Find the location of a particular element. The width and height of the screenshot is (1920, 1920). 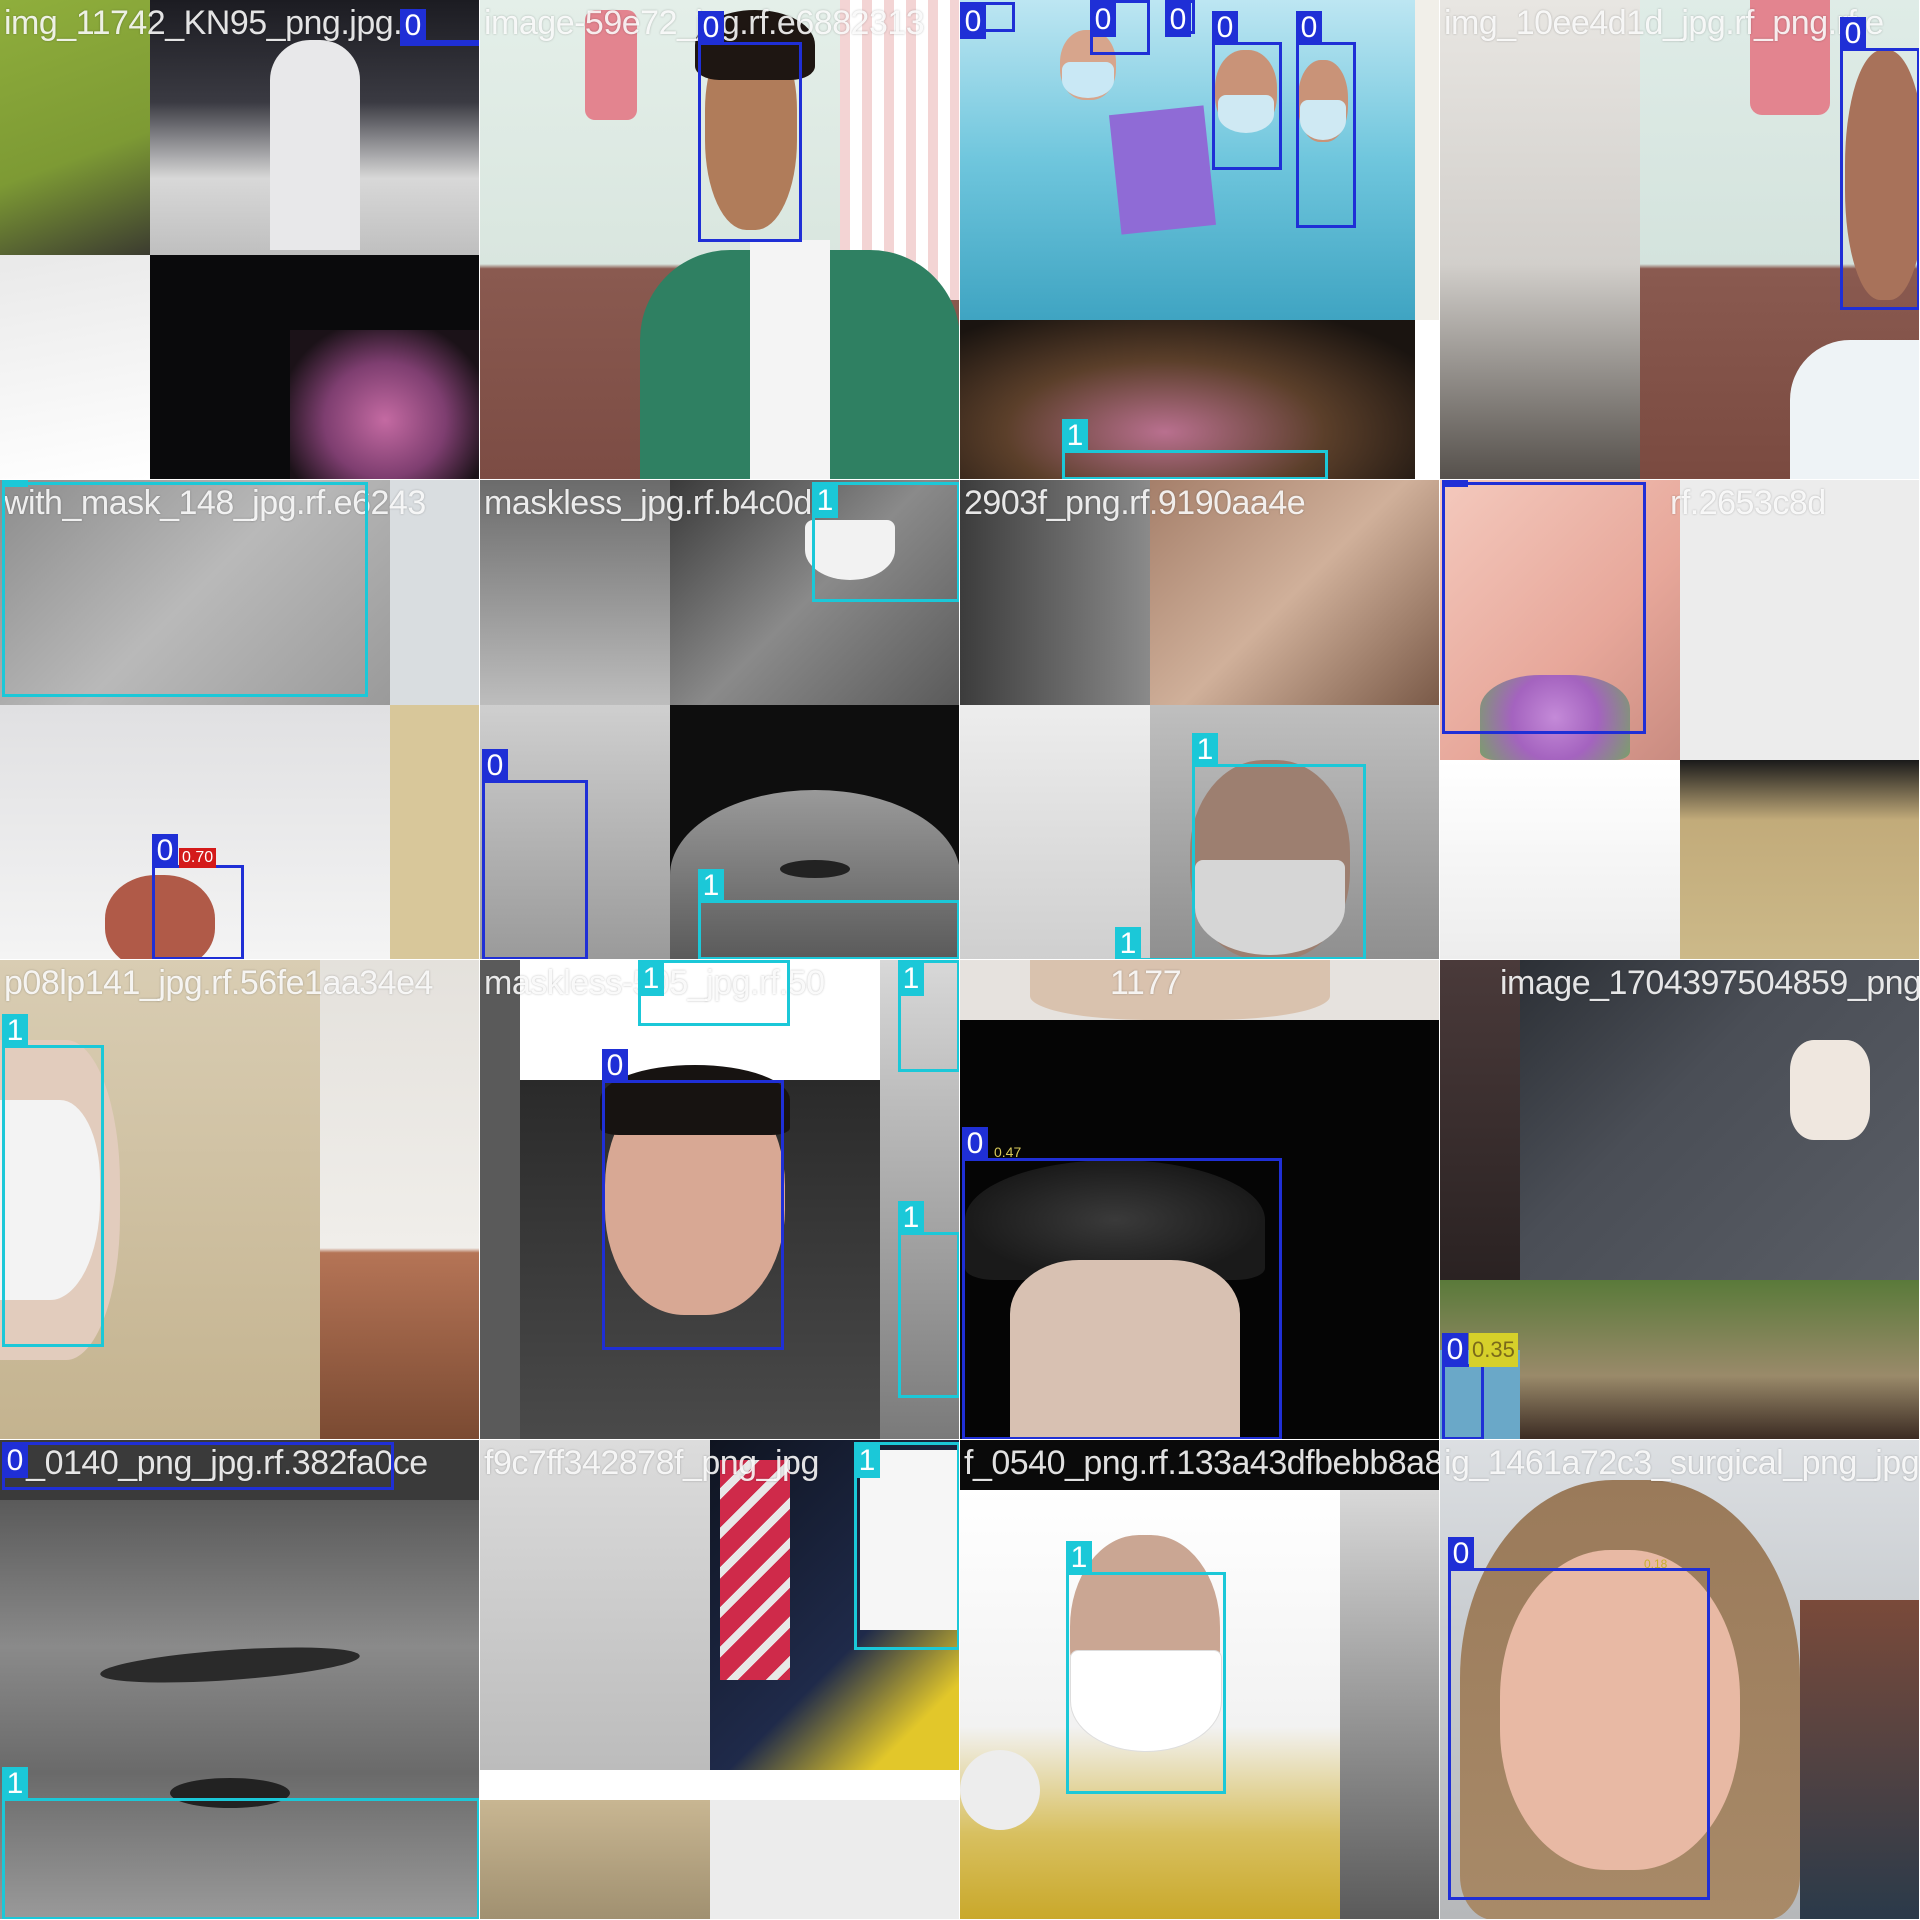

tile-1: image-59e72_jpg.rf.e6882313 0 is located at coordinates (720, 240).